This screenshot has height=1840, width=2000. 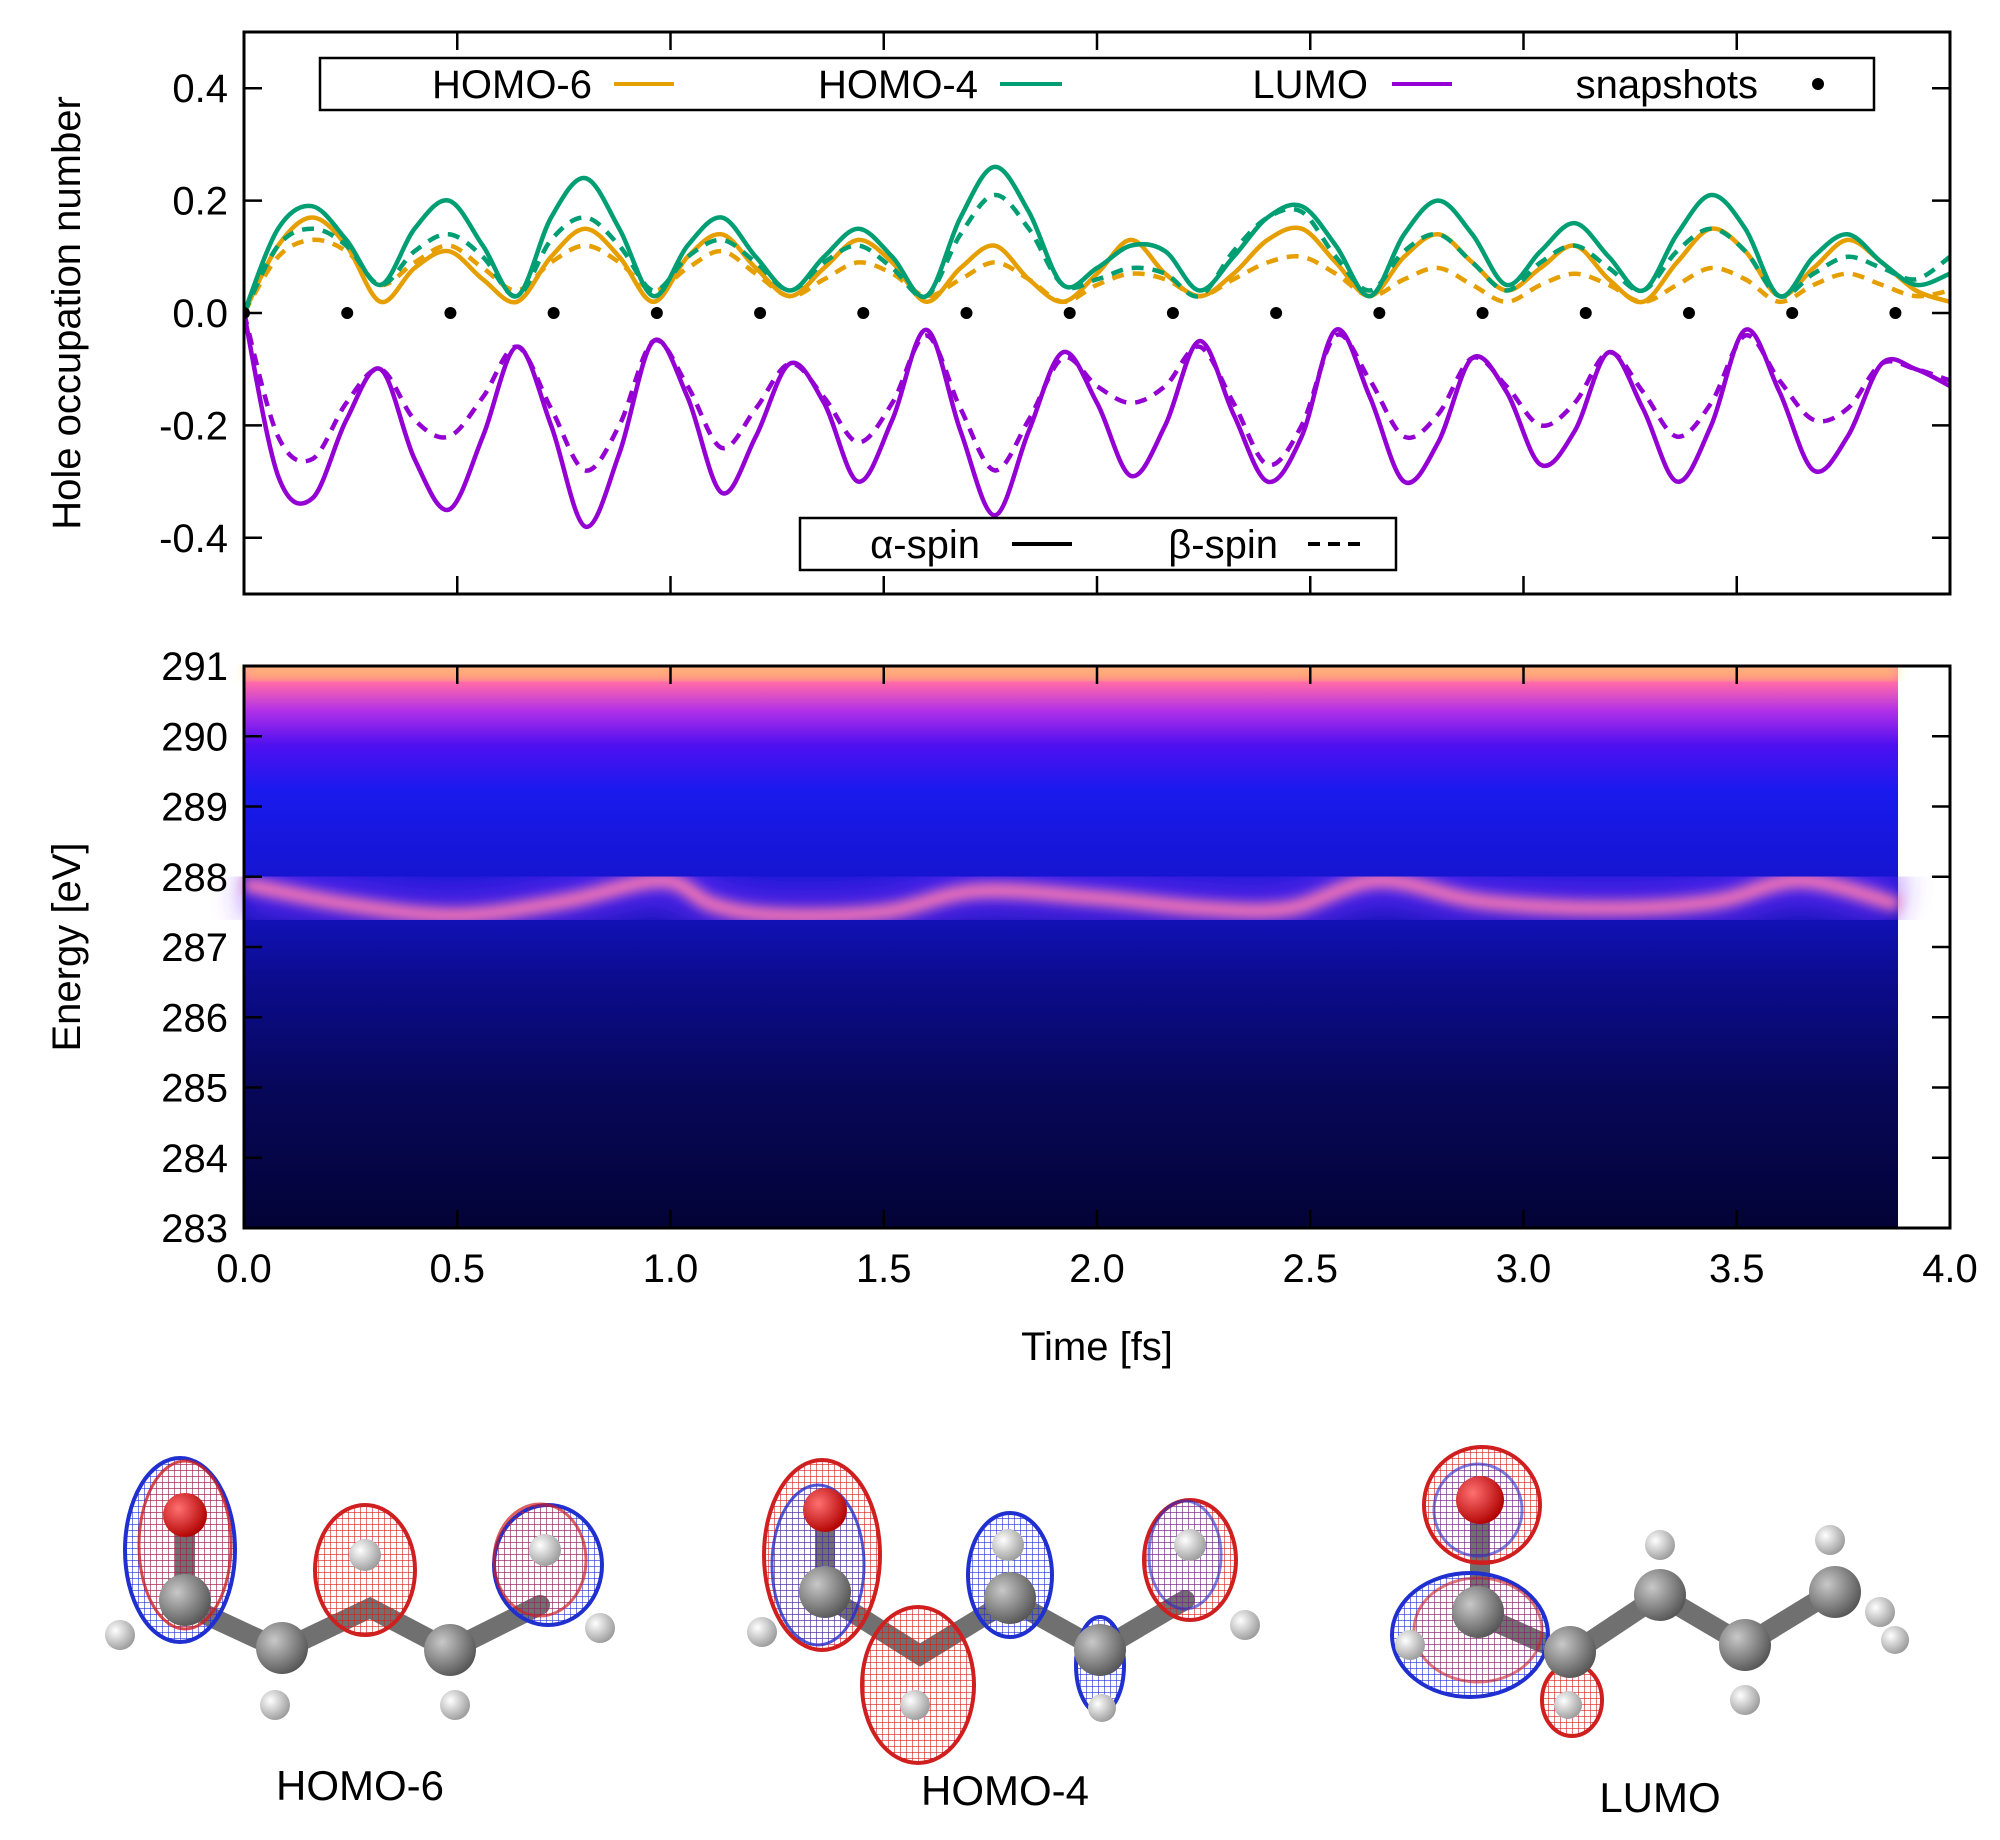 What do you see at coordinates (1071, 673) in the screenshot?
I see `spectrum-top-band` at bounding box center [1071, 673].